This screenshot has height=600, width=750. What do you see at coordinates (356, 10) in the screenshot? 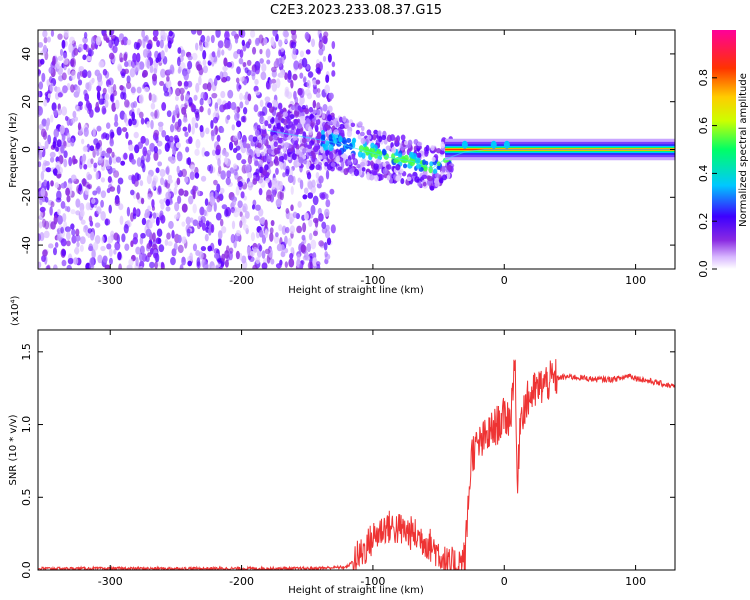
I see `chart-title: C2E3.2023.233.08.37.G15` at bounding box center [356, 10].